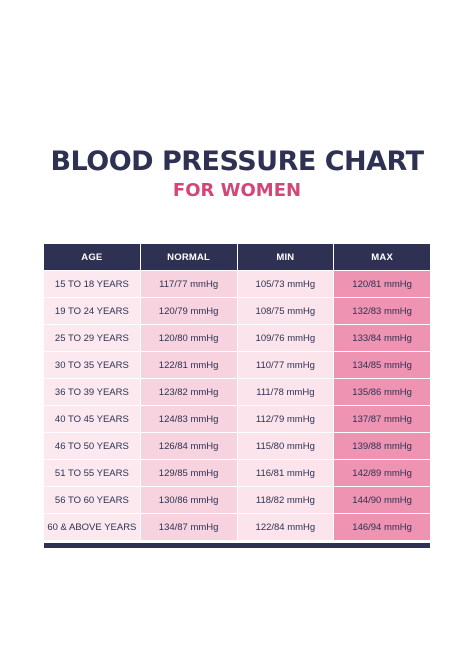 The width and height of the screenshot is (474, 668). What do you see at coordinates (286, 500) in the screenshot?
I see `cell-min: 118/82 mmHg` at bounding box center [286, 500].